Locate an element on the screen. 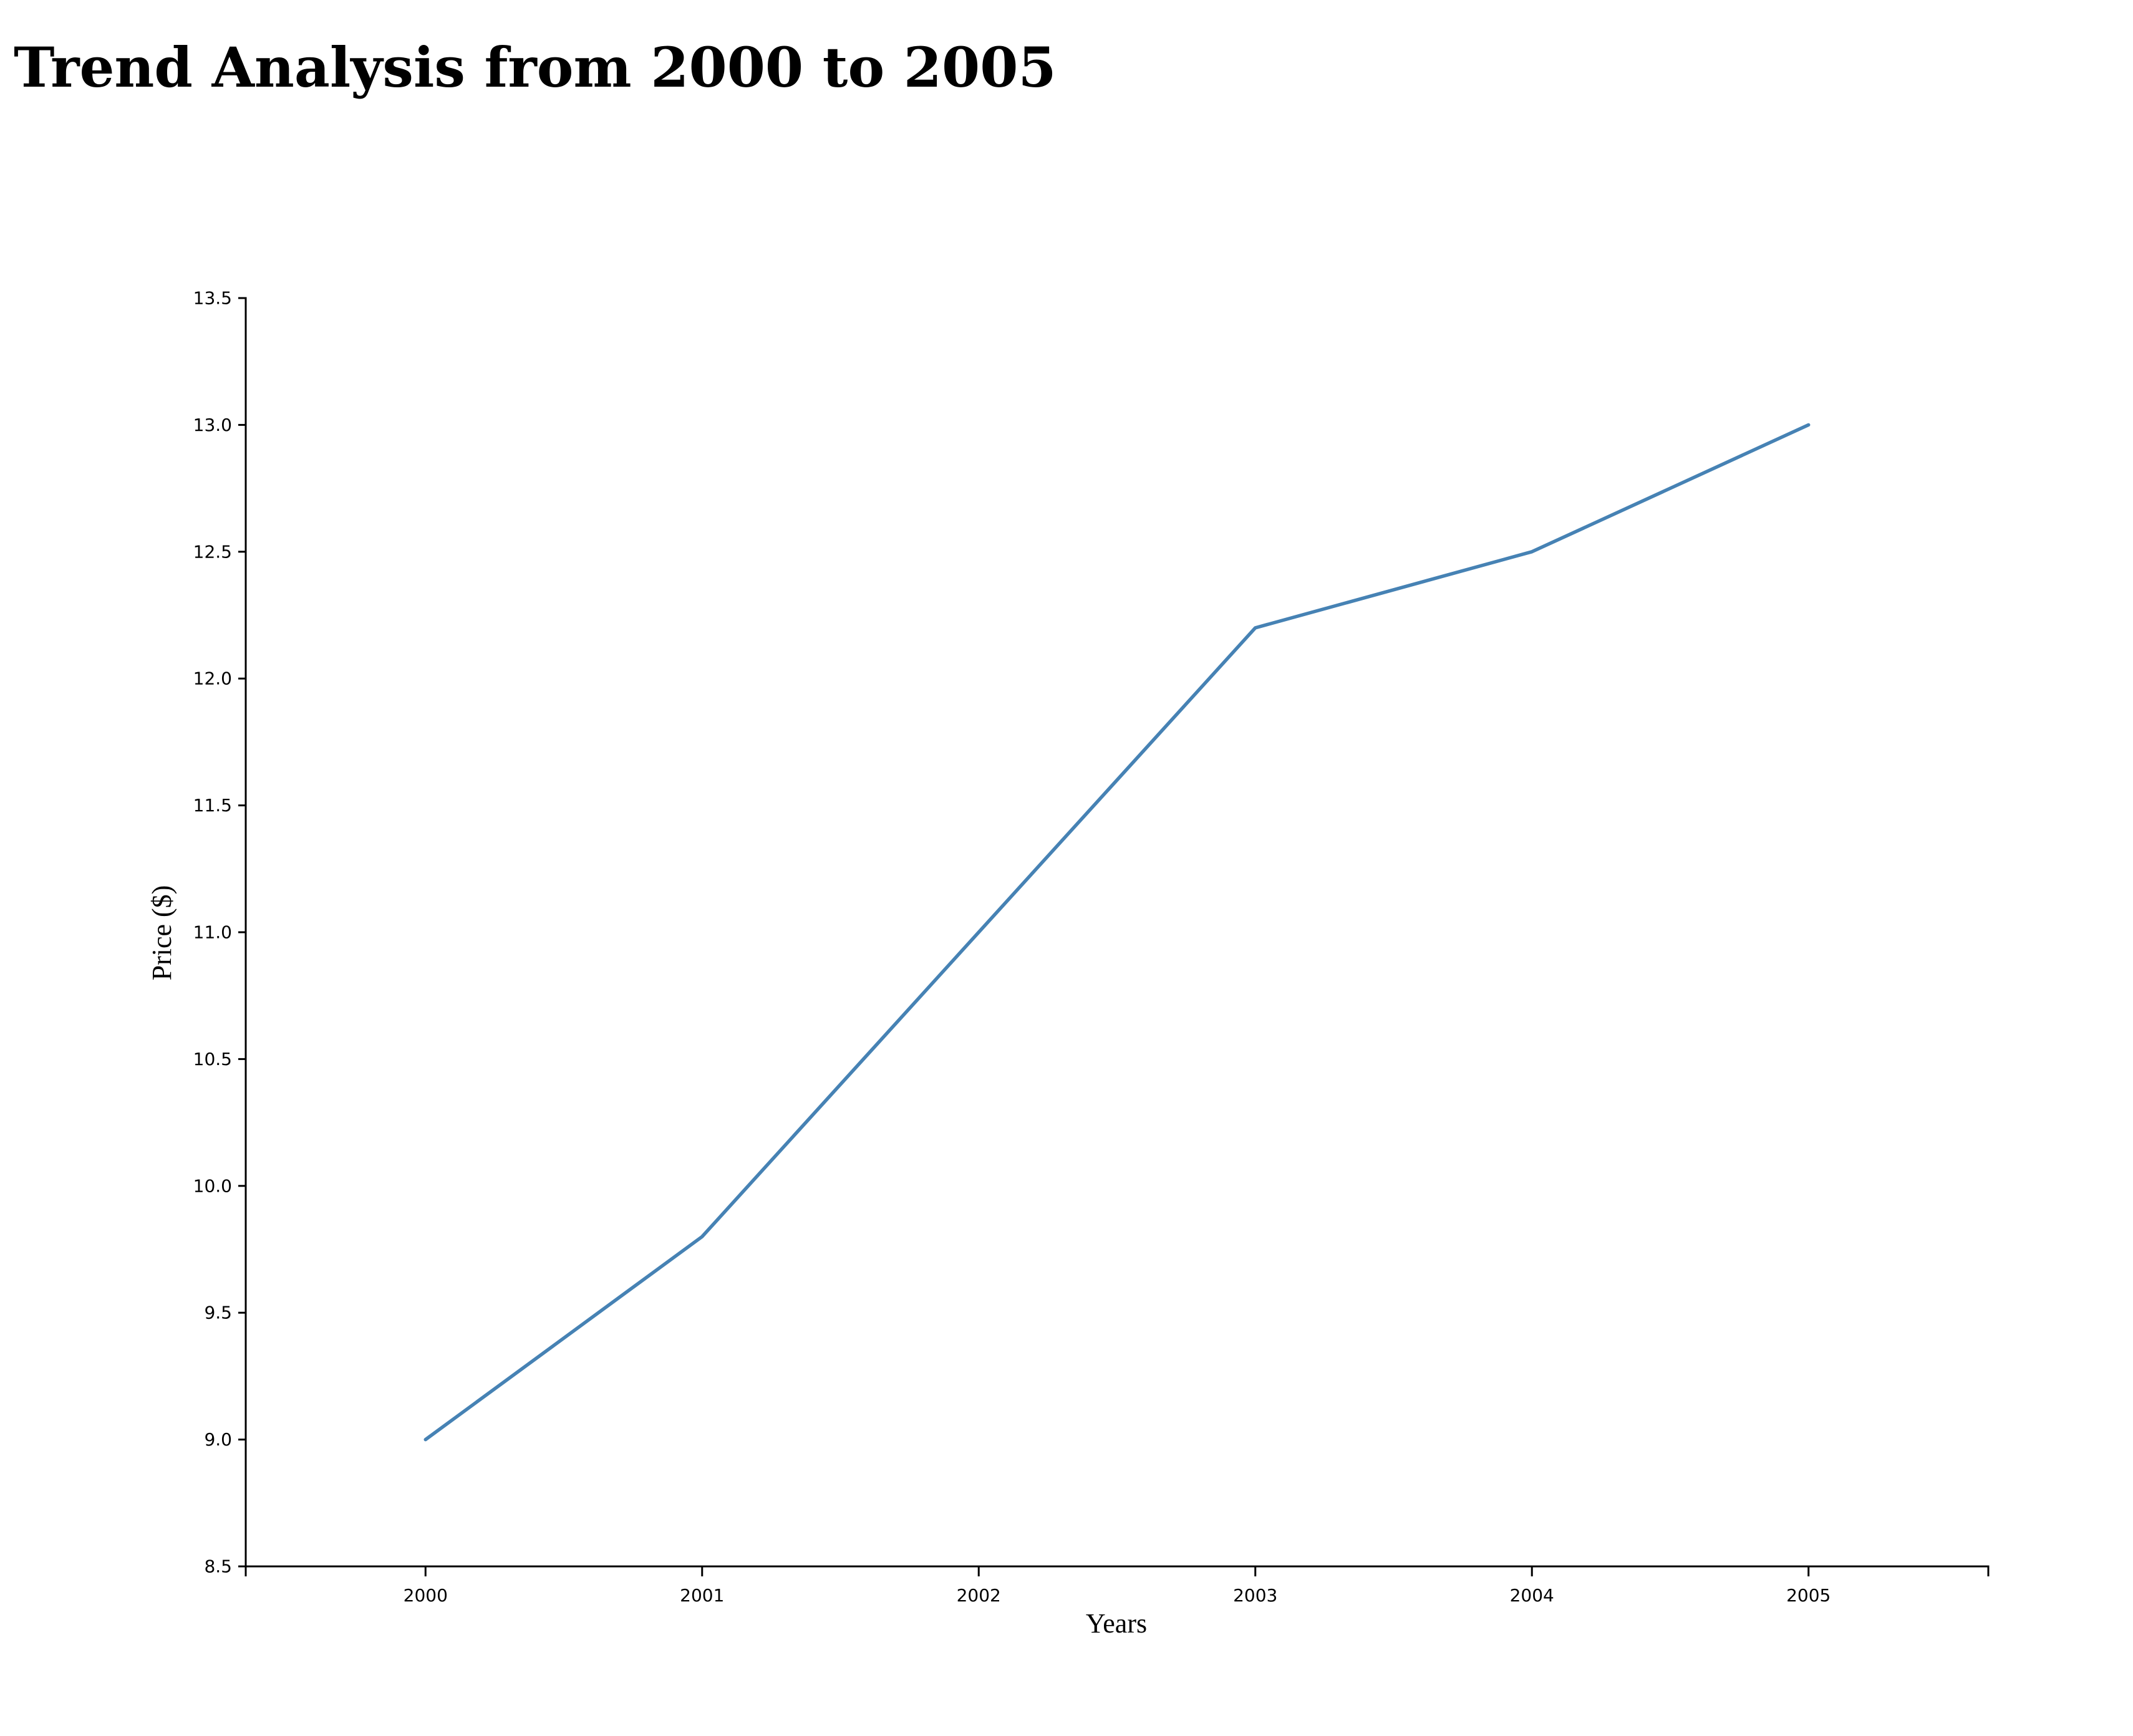 This screenshot has height=1736, width=2133. x-tick-label: 2005 is located at coordinates (1808, 1596).